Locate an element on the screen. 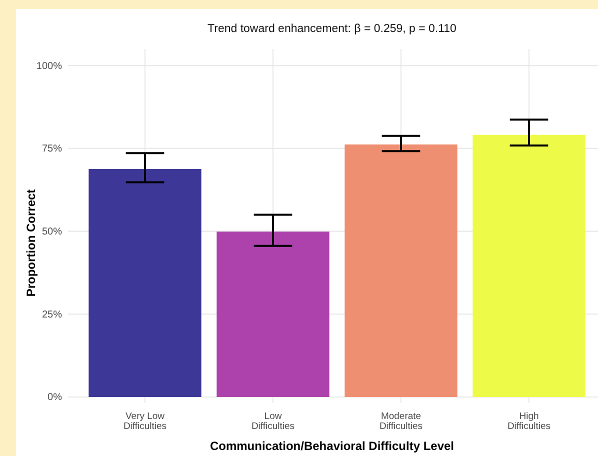 The image size is (598, 456). y-tick-label: 25% is located at coordinates (52, 314).